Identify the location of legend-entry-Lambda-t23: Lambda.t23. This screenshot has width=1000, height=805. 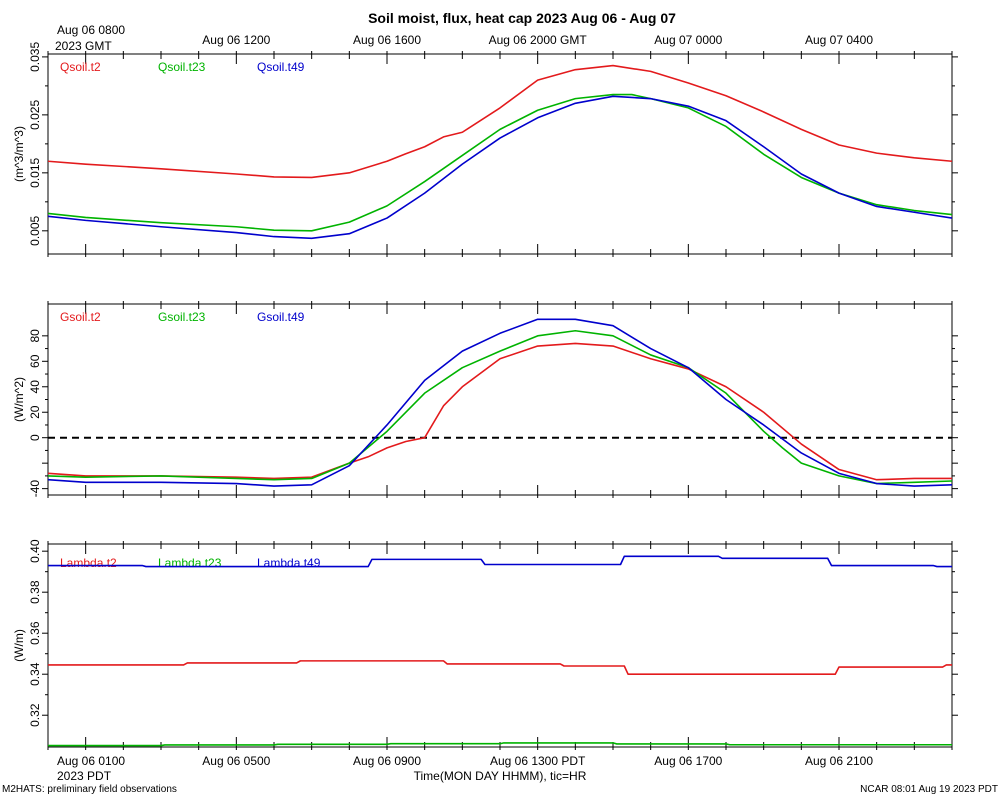
(190, 563).